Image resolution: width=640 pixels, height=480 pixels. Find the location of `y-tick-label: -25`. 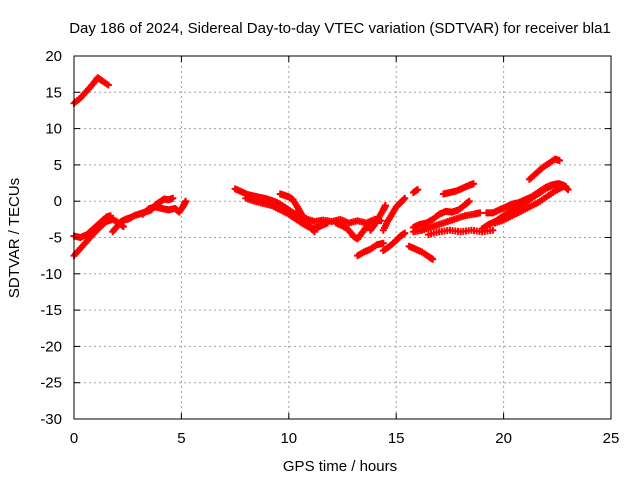

y-tick-label: -25 is located at coordinates (51, 383).